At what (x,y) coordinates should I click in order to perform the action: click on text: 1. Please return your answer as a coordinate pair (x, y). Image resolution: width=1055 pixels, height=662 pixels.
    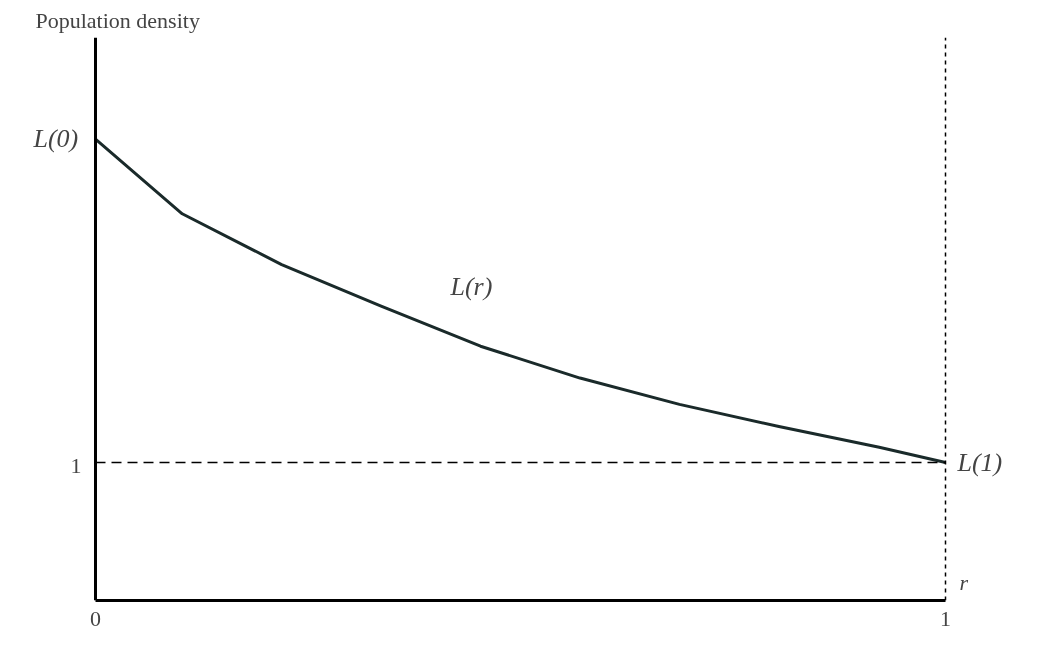
    Looking at the image, I should click on (76, 465).